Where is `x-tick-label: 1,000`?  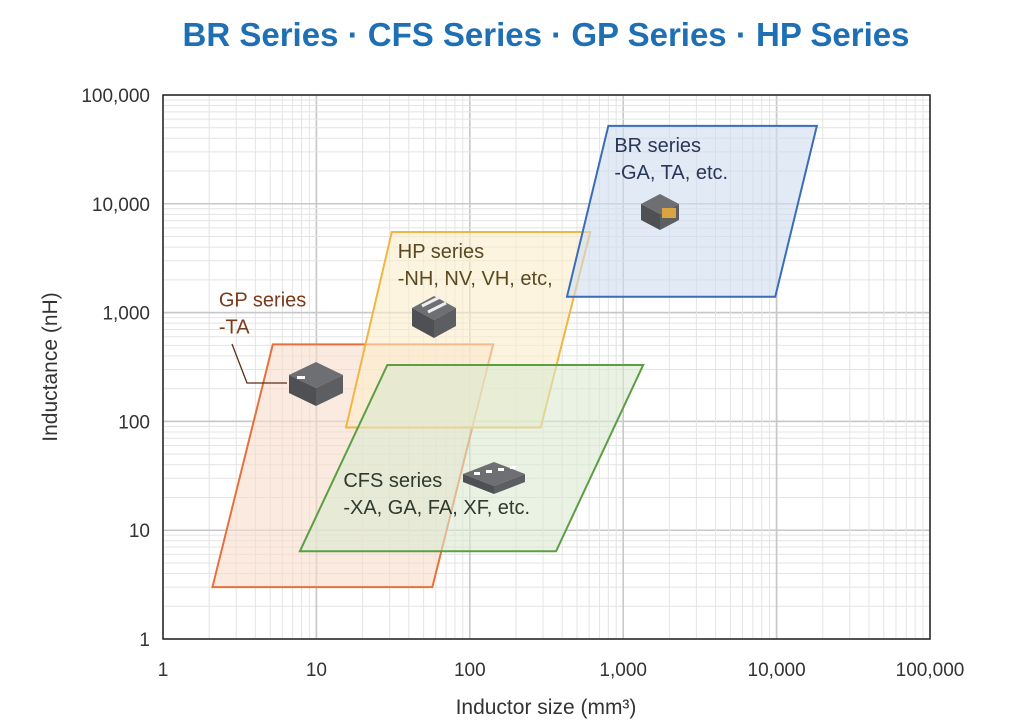 x-tick-label: 1,000 is located at coordinates (623, 670).